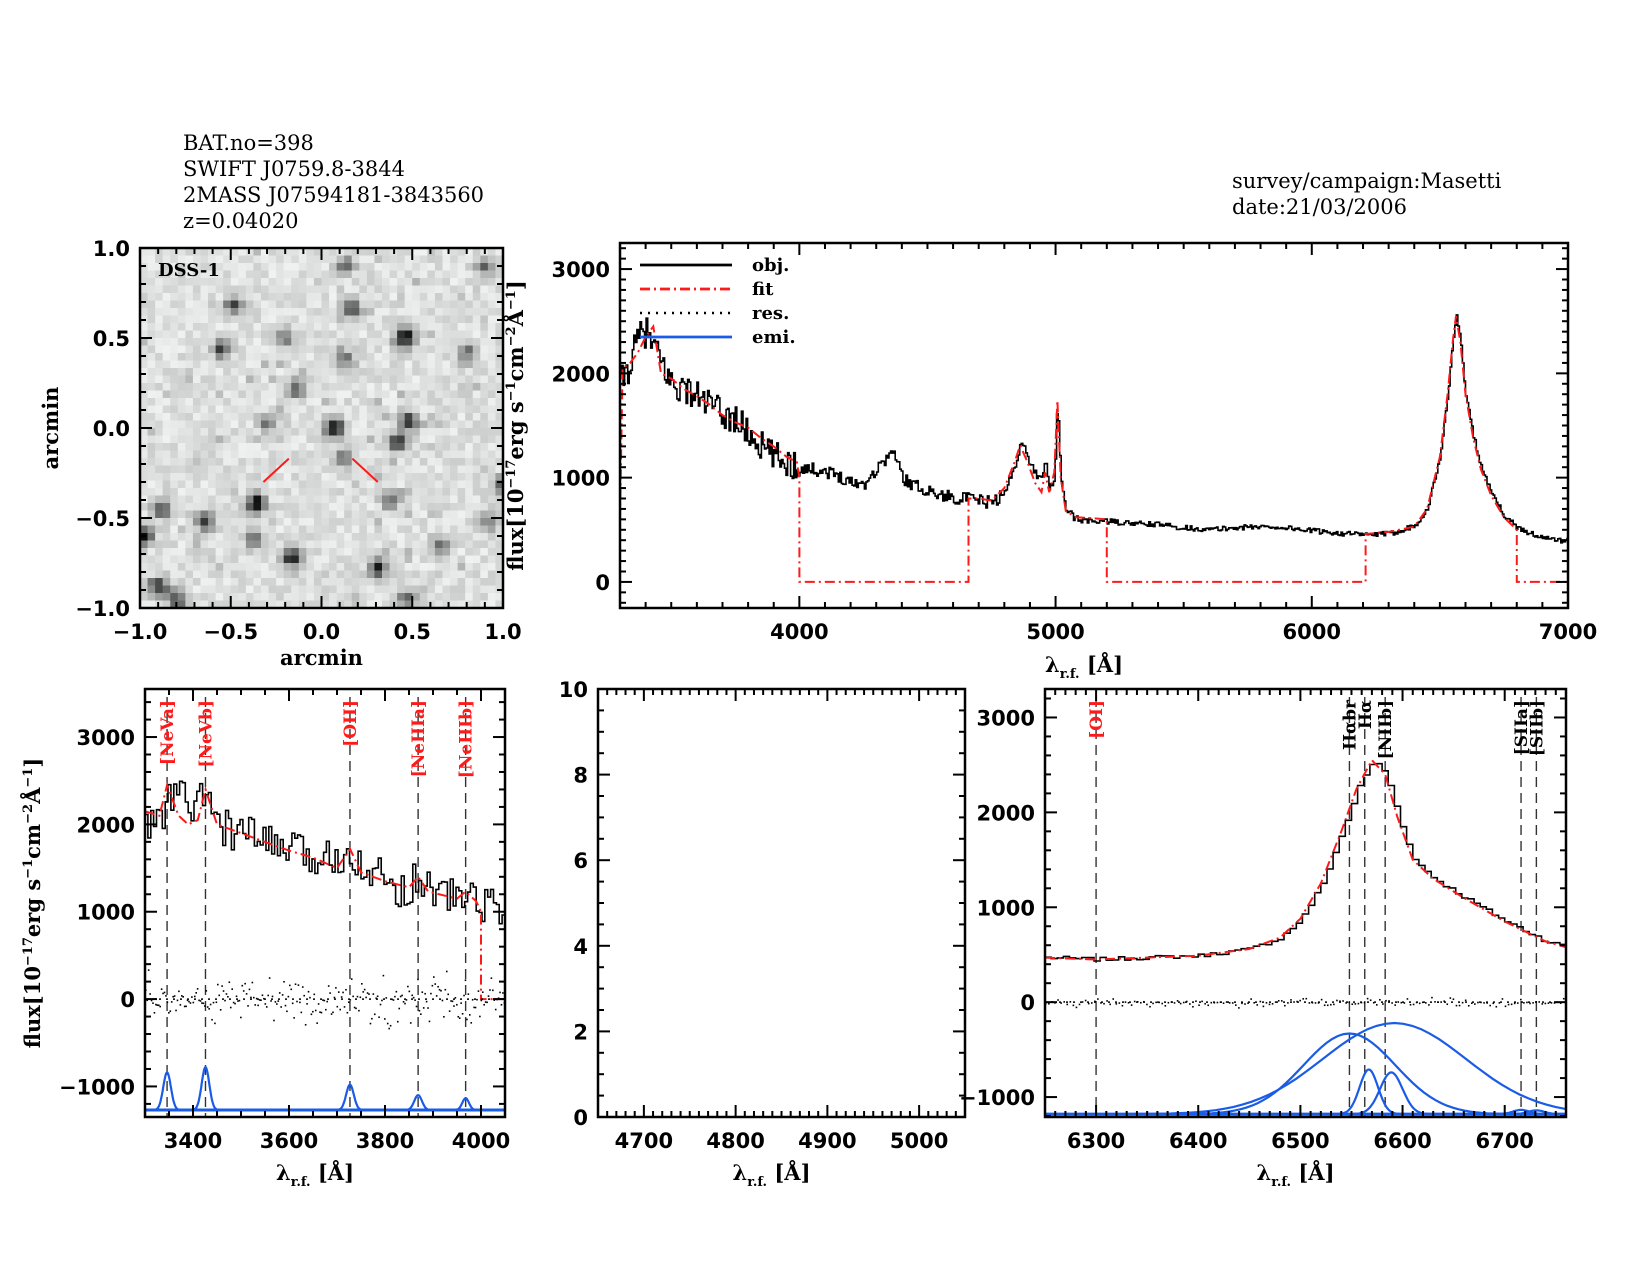 Image resolution: width=1650 pixels, height=1275 pixels. I want to click on legend-label-emi: emi., so click(774, 337).